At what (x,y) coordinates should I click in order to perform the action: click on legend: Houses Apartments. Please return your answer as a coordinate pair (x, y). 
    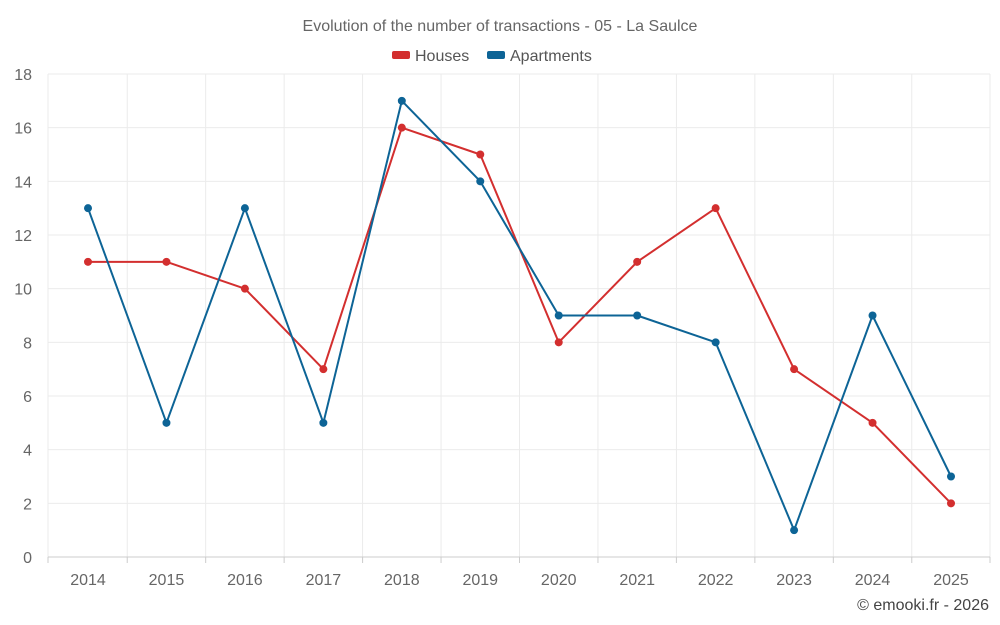
    Looking at the image, I should click on (492, 56).